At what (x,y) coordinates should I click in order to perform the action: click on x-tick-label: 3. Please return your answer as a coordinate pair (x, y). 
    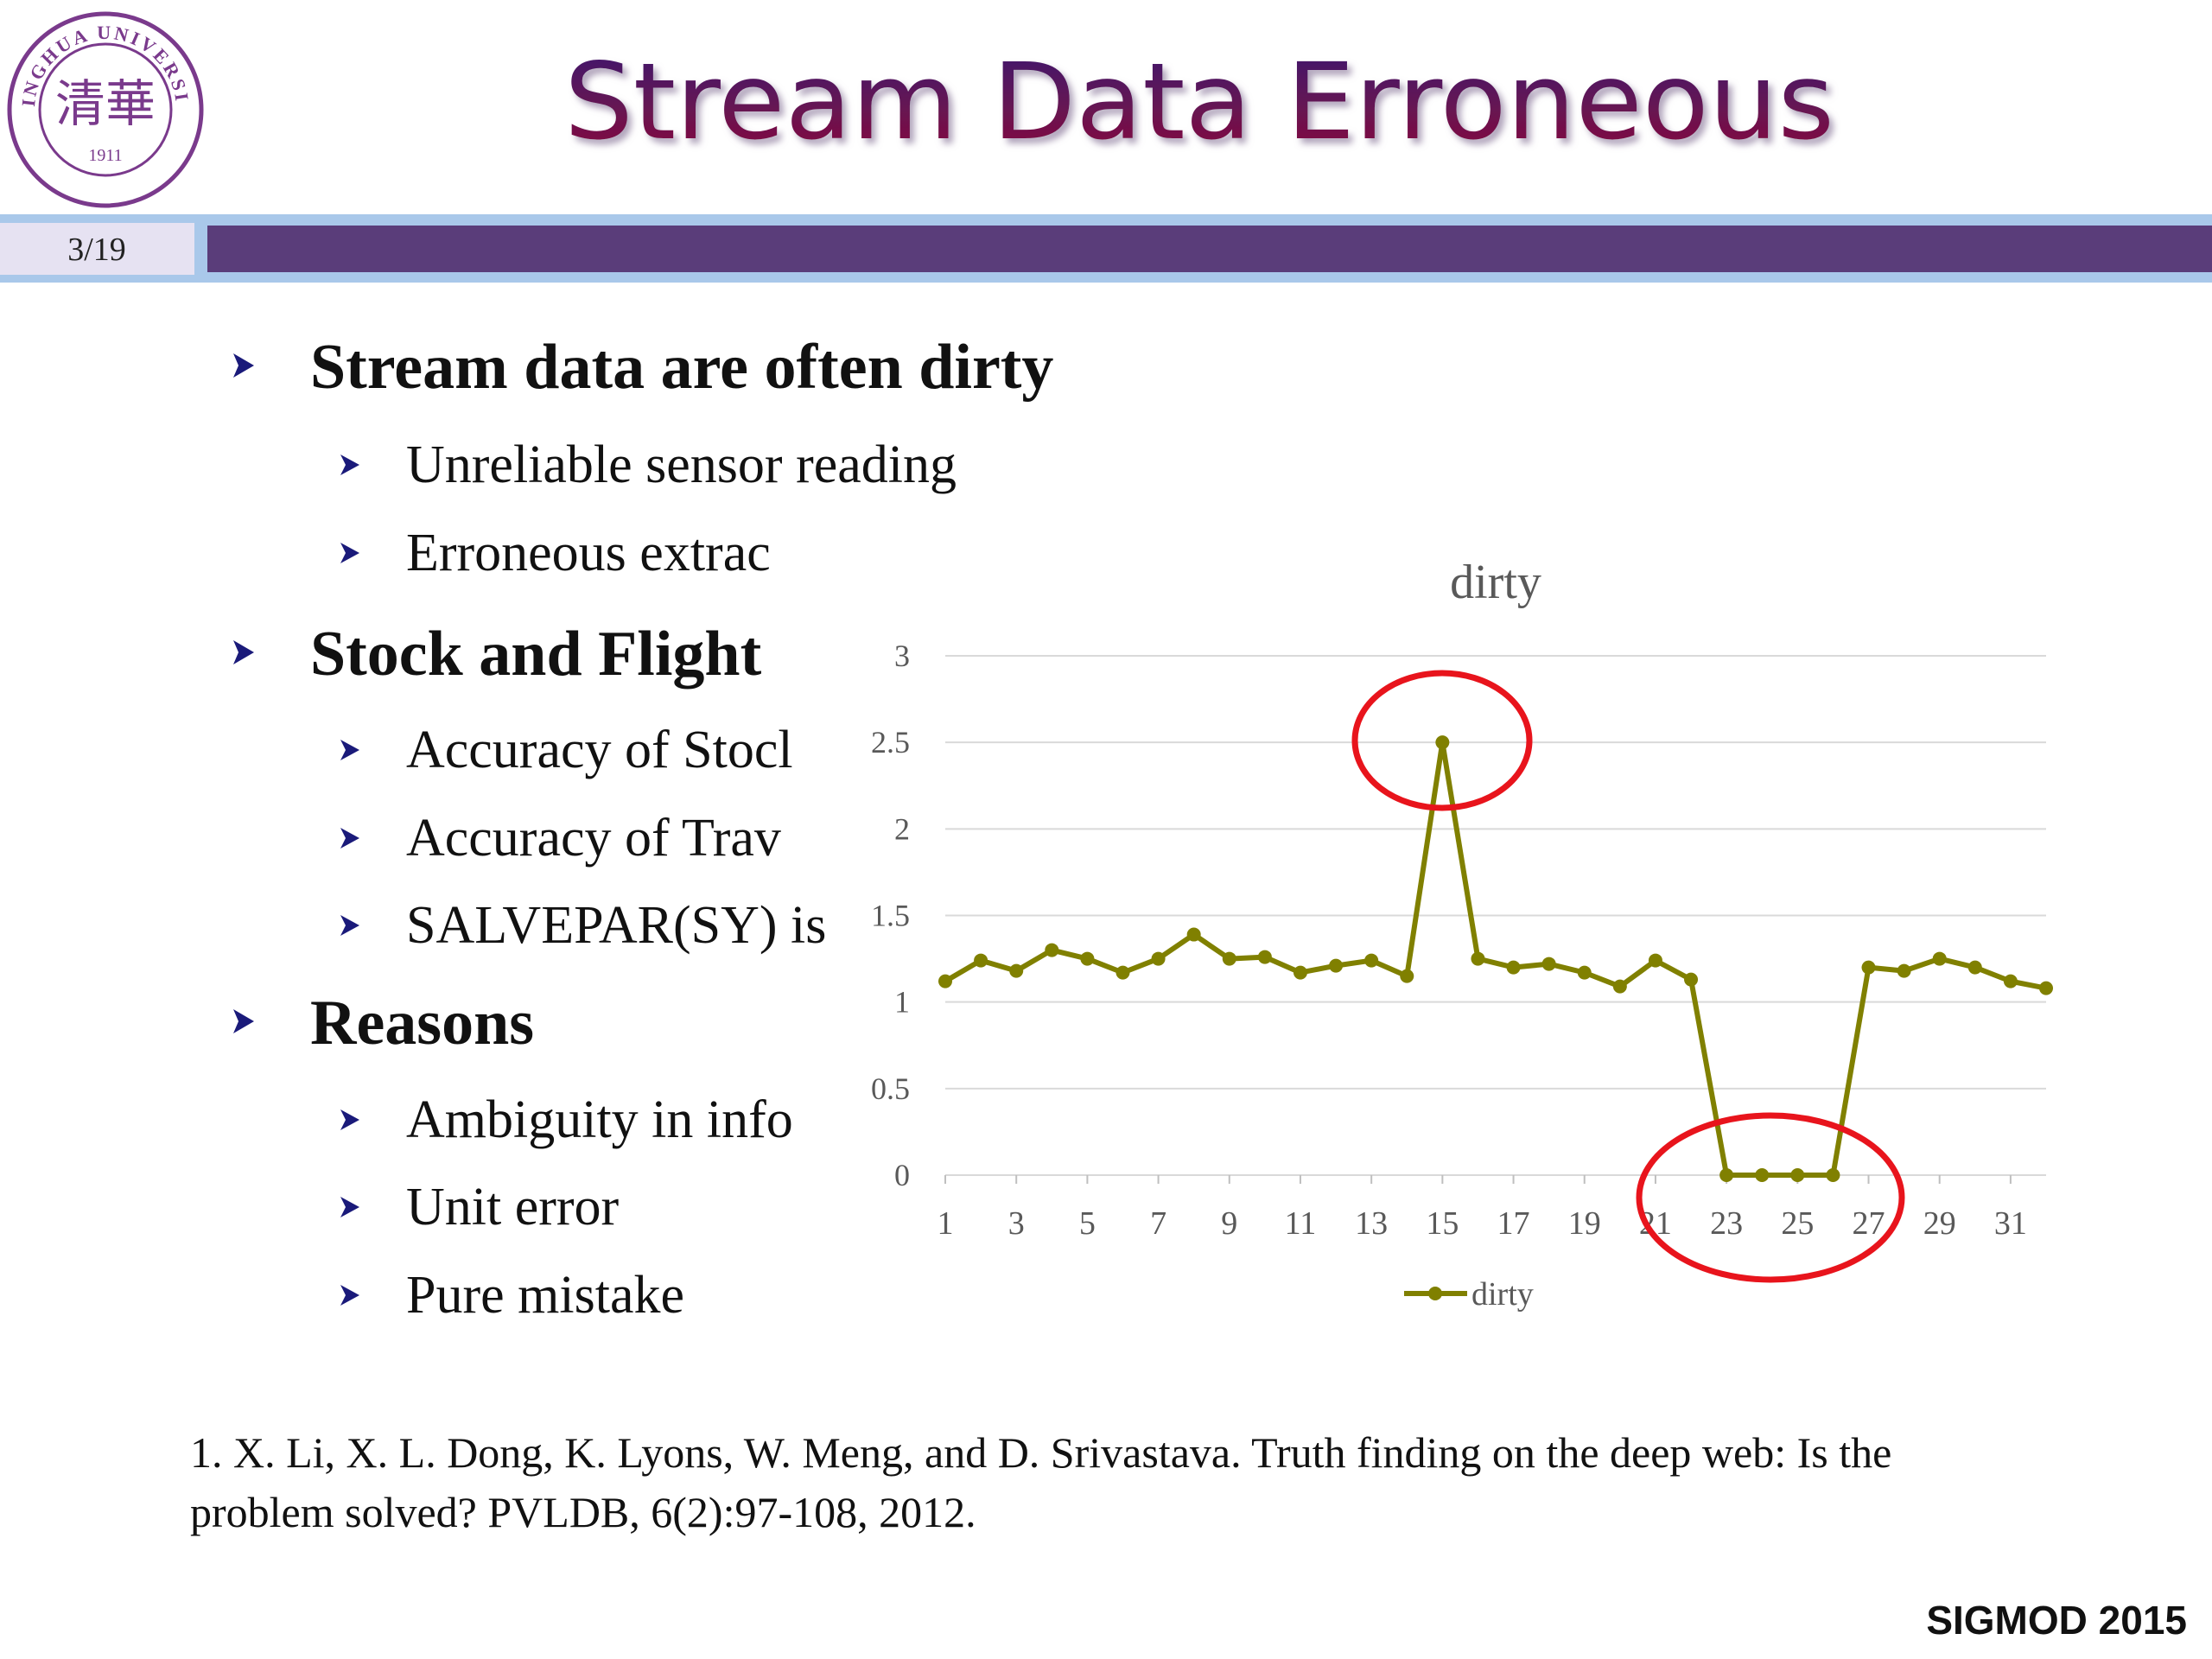
    Looking at the image, I should click on (1017, 1223).